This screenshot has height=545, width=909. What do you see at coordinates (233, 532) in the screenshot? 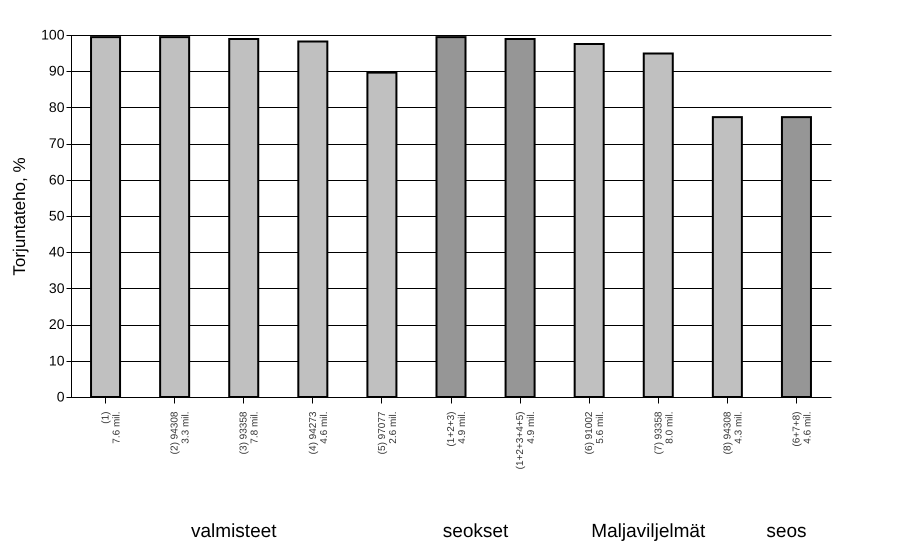
I see `text: valmisteet` at bounding box center [233, 532].